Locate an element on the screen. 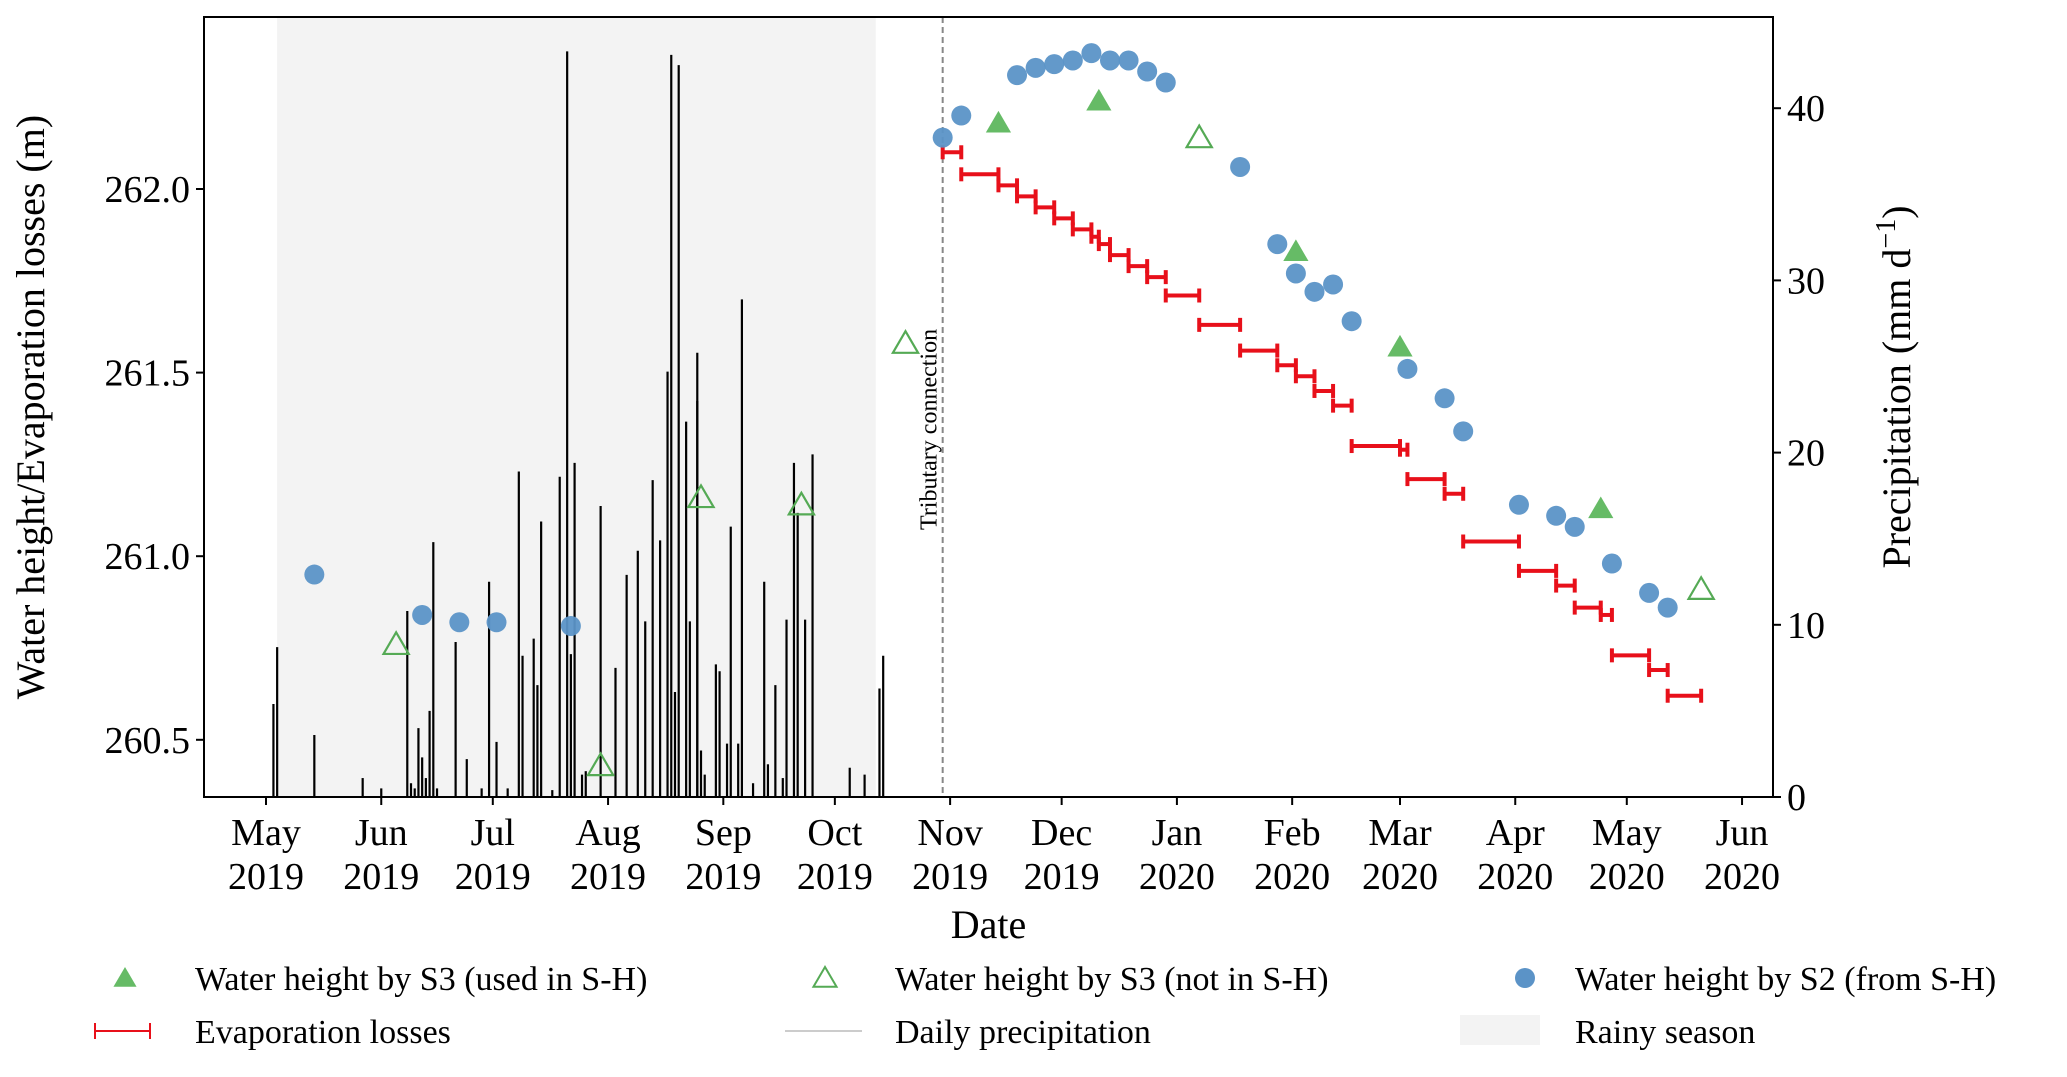 This screenshot has height=1077, width=2067. x-tick-label-month: Jun is located at coordinates (1742, 833).